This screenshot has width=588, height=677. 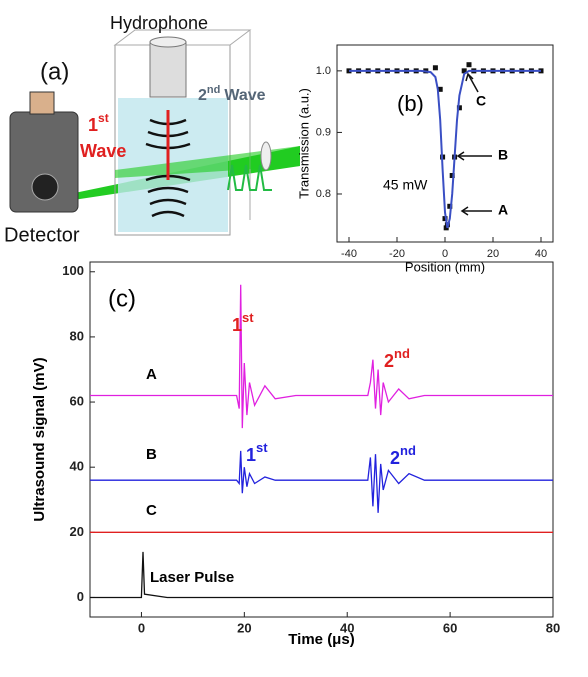 I want to click on title: Hydrophone, so click(x=159, y=23).